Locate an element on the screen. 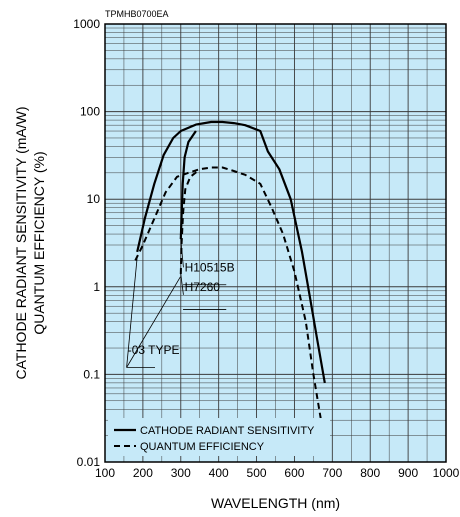 The height and width of the screenshot is (517, 460). annotations: H10515B H7260 -03 TYPE is located at coordinates (180, 303).